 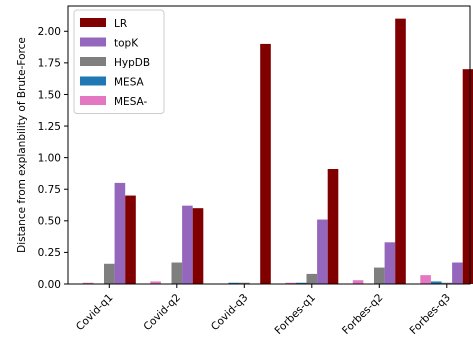 What do you see at coordinates (120, 24) in the screenshot?
I see `legend-label: LR` at bounding box center [120, 24].